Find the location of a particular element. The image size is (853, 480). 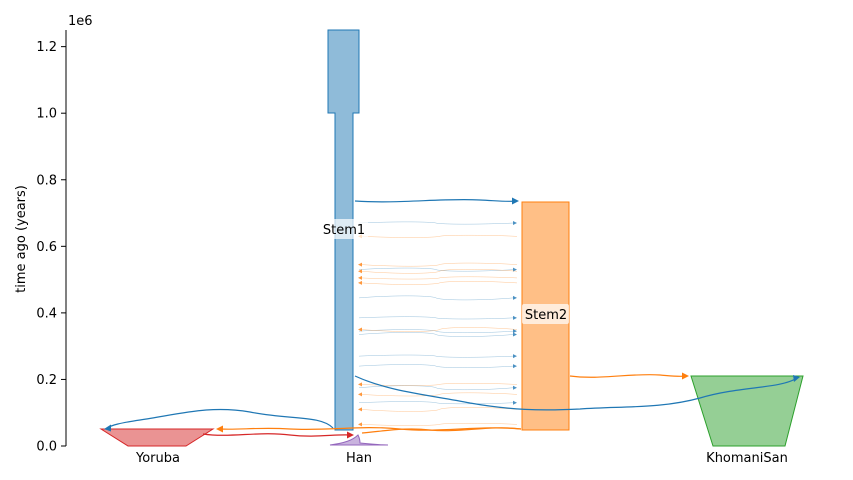

arrowhead-han-red is located at coordinates (350, 435).